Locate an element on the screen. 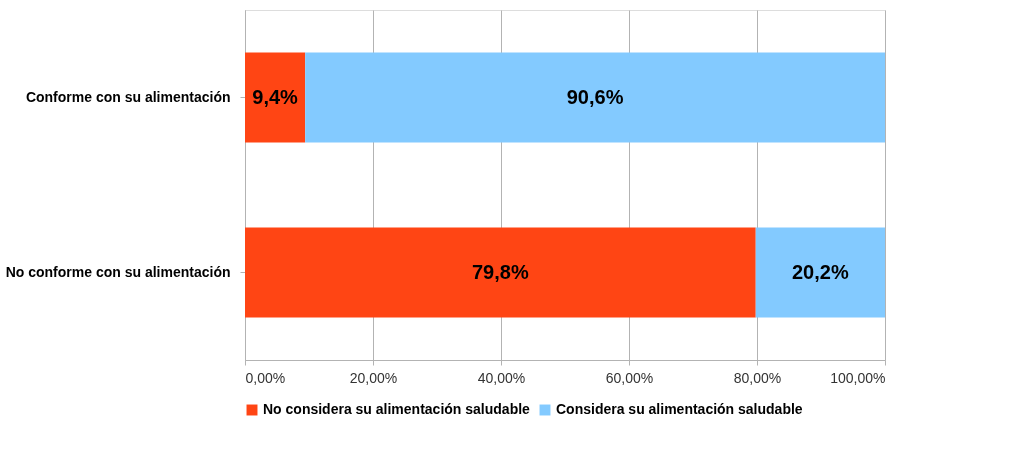 This screenshot has width=1034, height=461. x-tick-label: 40,00% is located at coordinates (501, 377).